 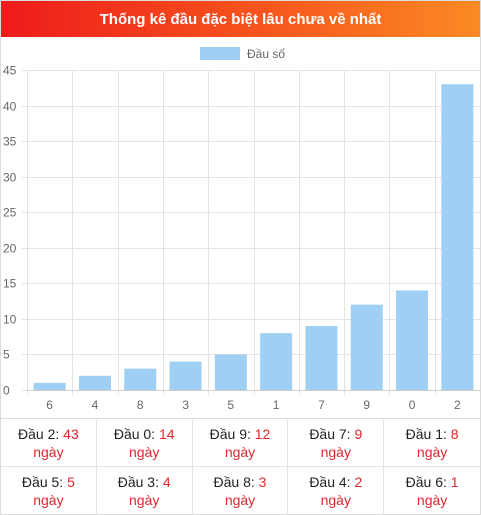 I want to click on x-tick-label: 9, so click(x=366, y=405).